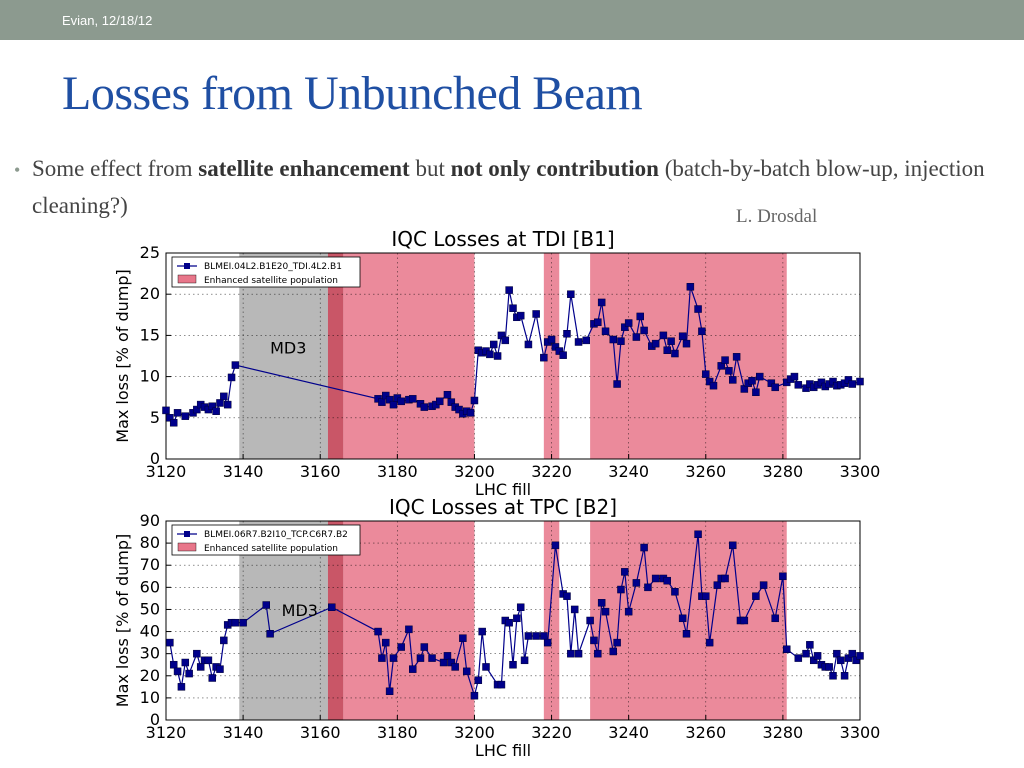 This screenshot has height=768, width=1024. I want to click on bullet-bold-contribution: not only contribution, so click(554, 168).